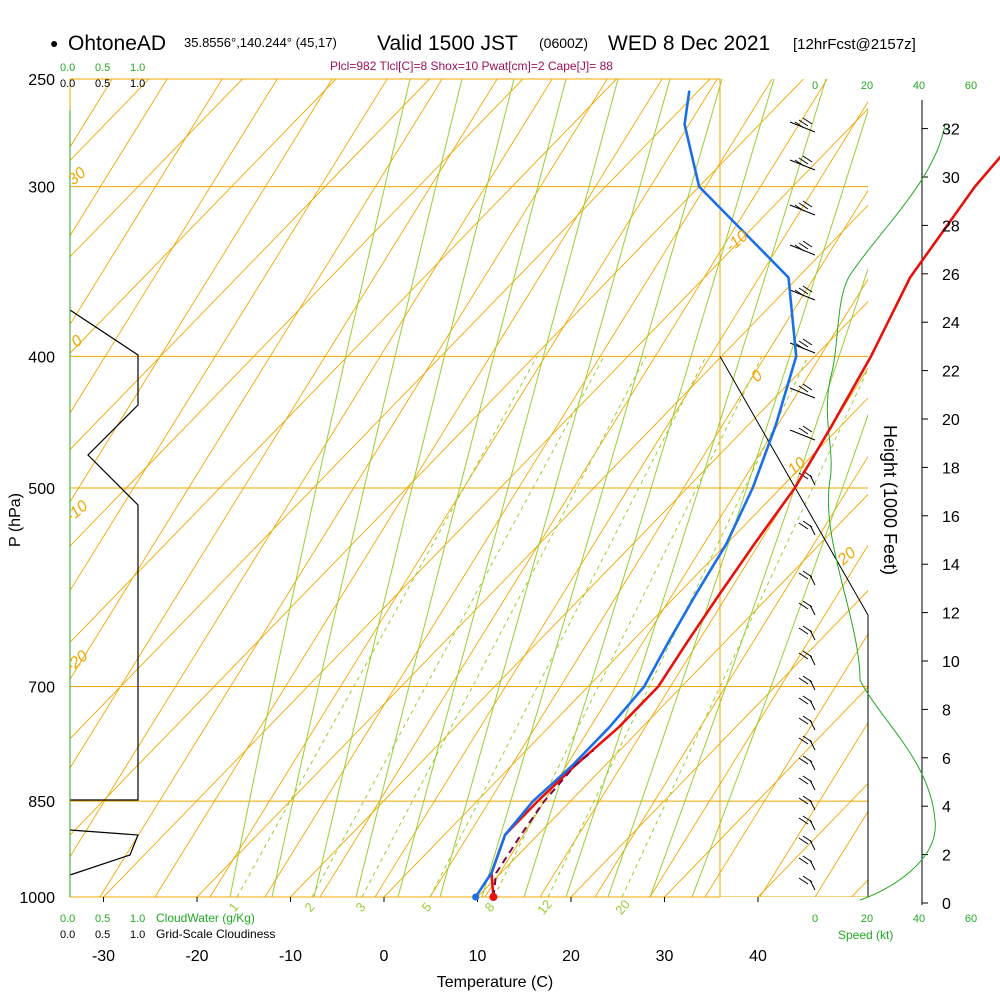  What do you see at coordinates (309, 907) in the screenshot?
I see `mixing-ratio-label: 2` at bounding box center [309, 907].